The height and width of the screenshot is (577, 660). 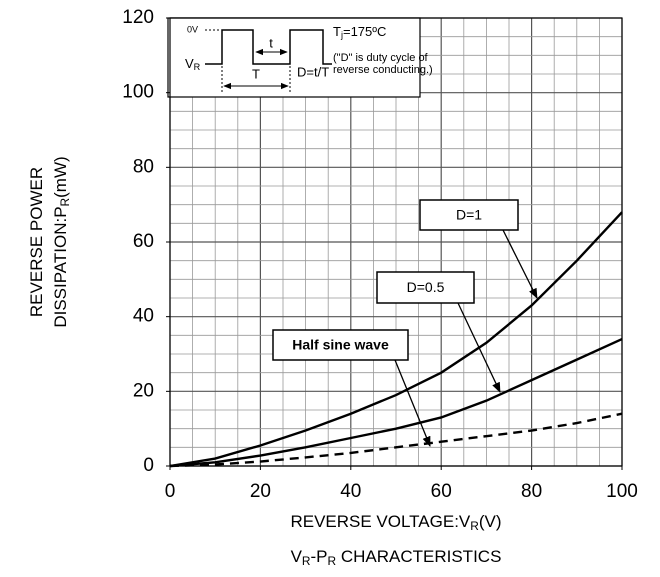 I want to click on label-part: DISSIPATION:P, so click(x=60, y=266).